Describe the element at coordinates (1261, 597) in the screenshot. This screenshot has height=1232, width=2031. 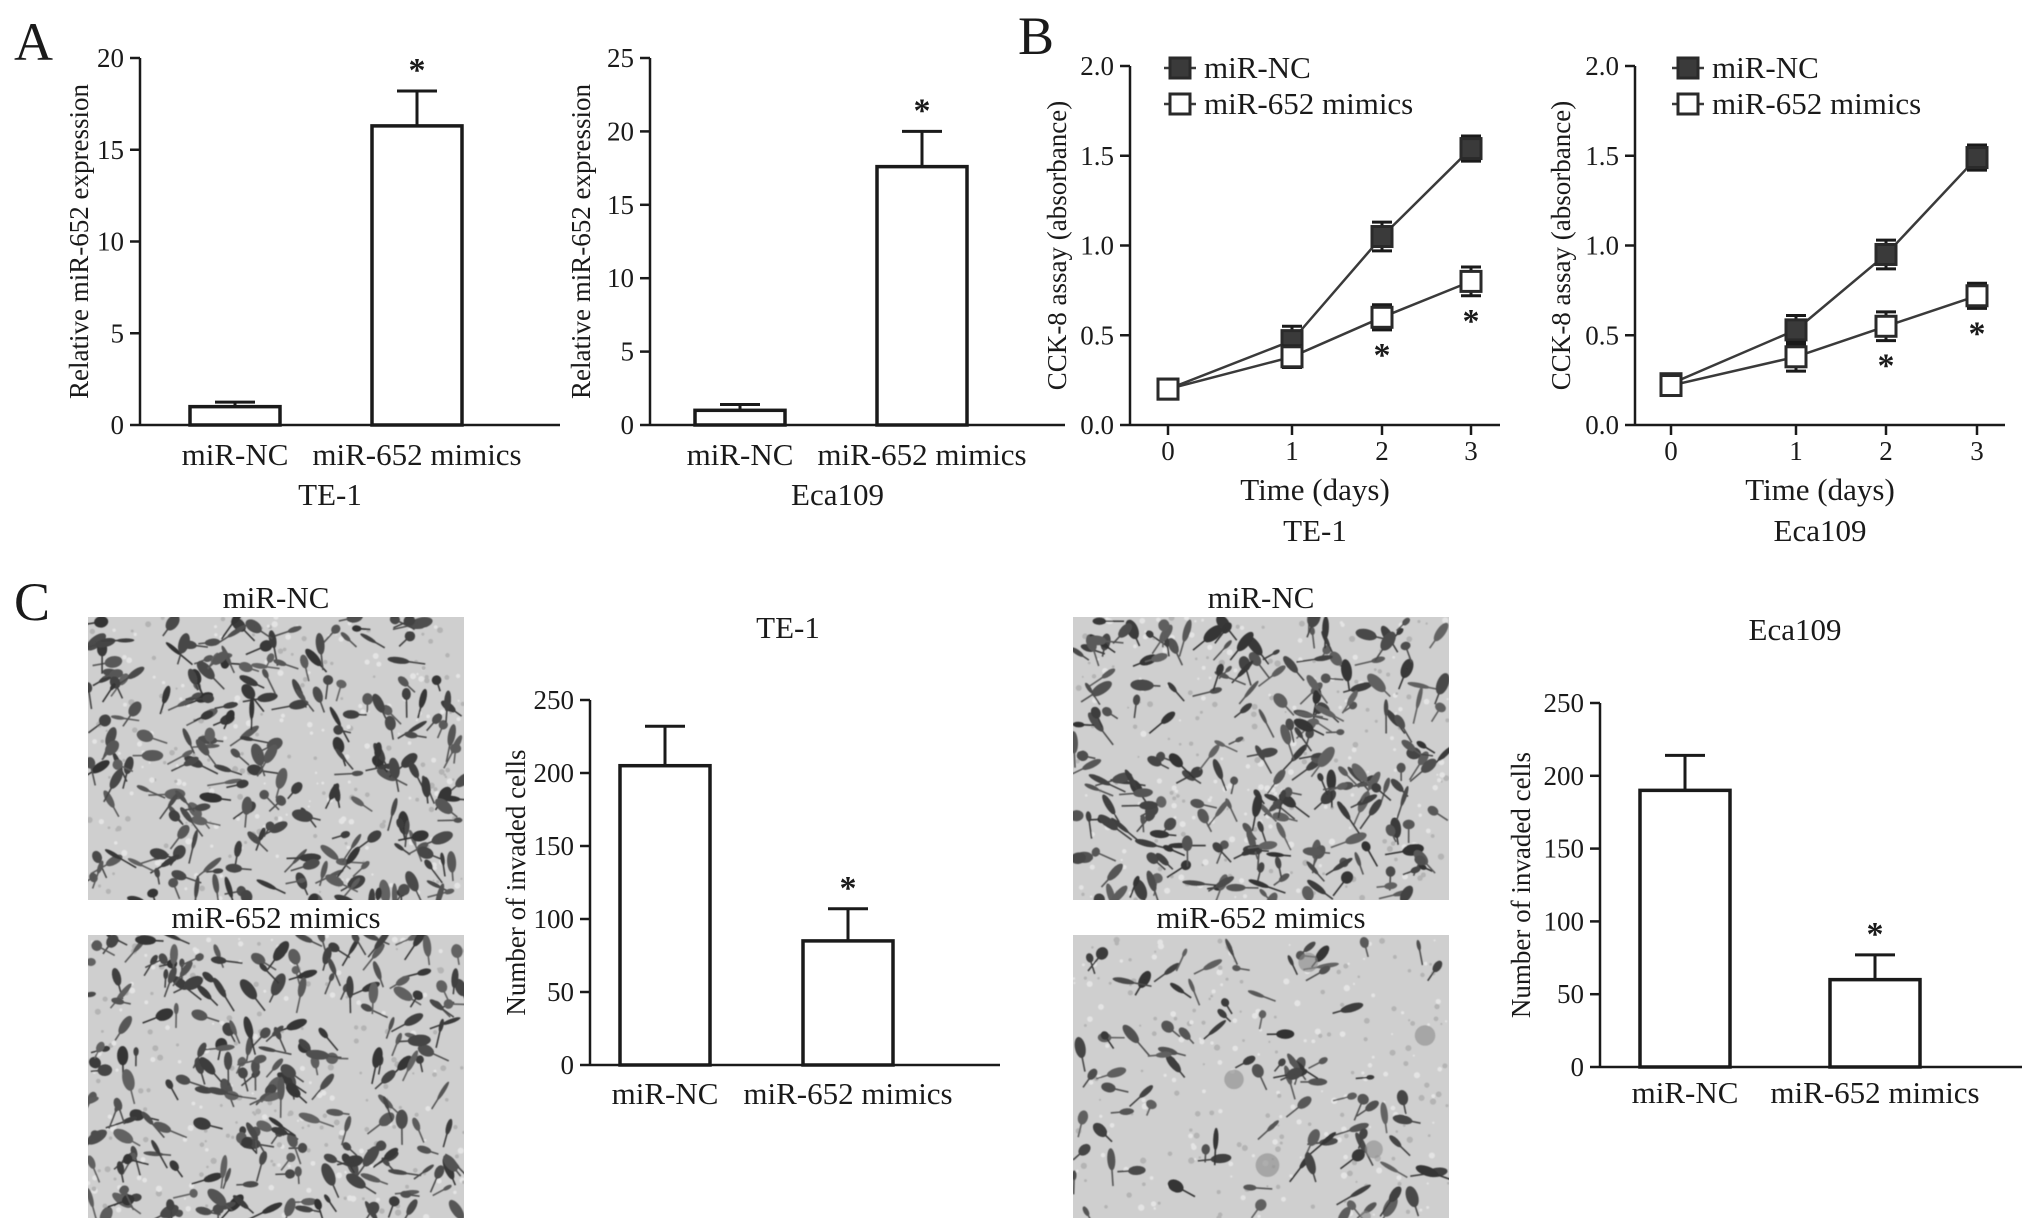
I see `micrograph-label: miR-NC` at that location.